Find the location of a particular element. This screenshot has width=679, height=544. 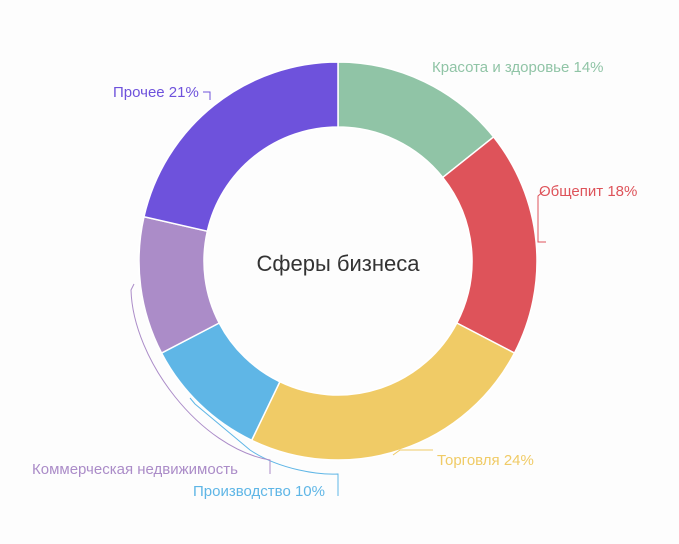

slice-label: Общепит 18% is located at coordinates (588, 191).